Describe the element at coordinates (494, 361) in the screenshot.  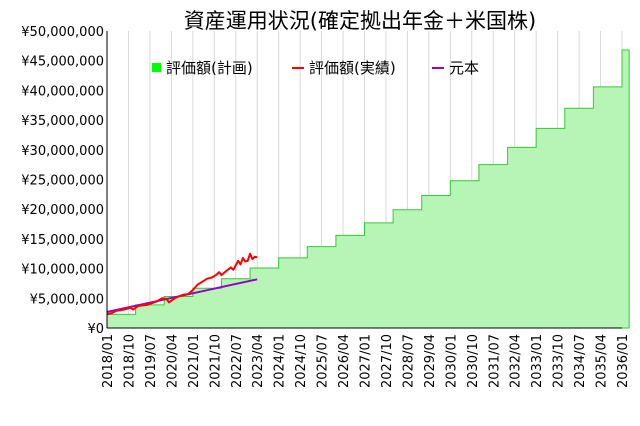
I see `x-tick-label: 2031/07` at that location.